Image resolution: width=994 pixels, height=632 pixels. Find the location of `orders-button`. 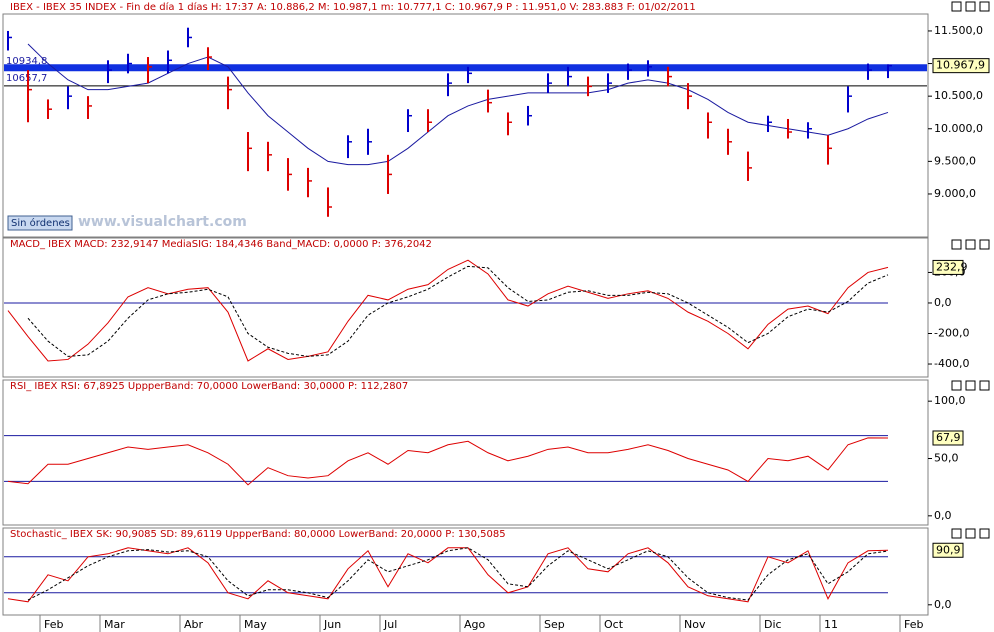

orders-button is located at coordinates (40, 223).